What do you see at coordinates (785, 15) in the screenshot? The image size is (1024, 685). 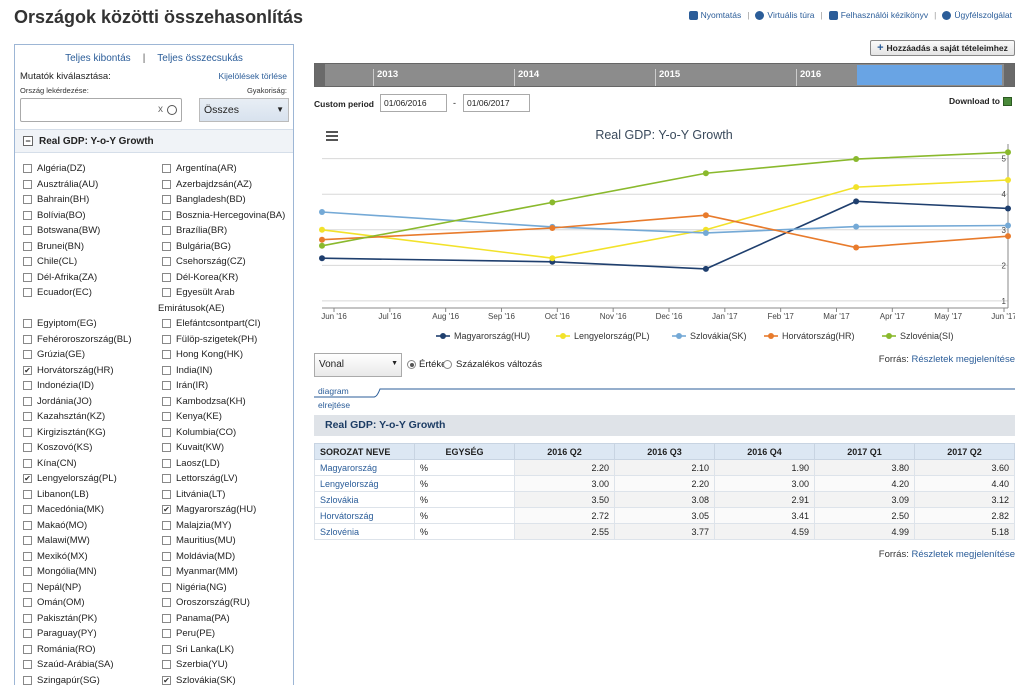 I see `virtual-tour-link: Virtuális túra` at bounding box center [785, 15].